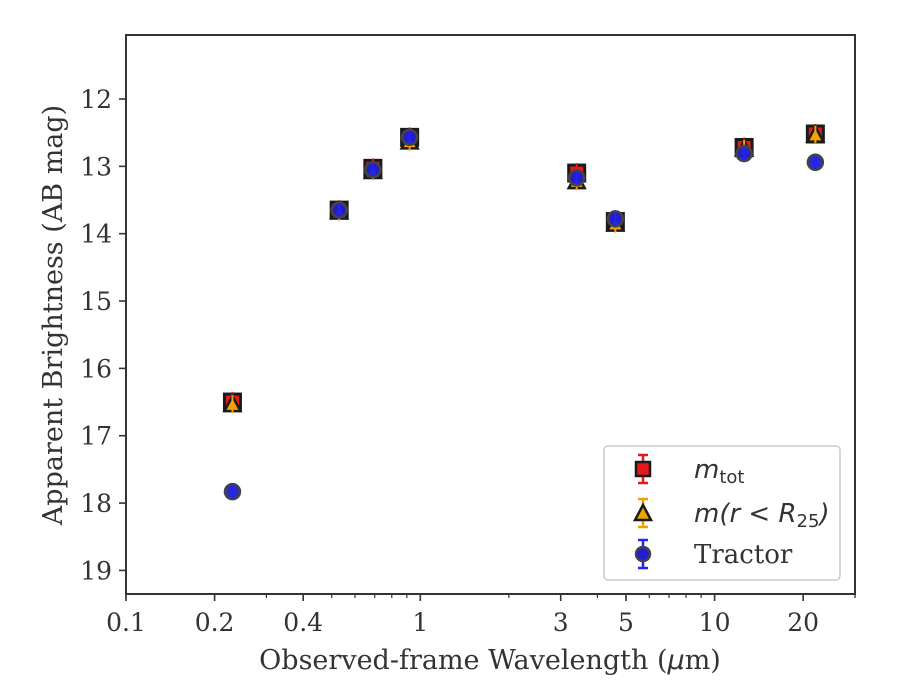 Image resolution: width=900 pixels, height=700 pixels. What do you see at coordinates (303, 622) in the screenshot?
I see `x-tick-label: 0.4` at bounding box center [303, 622].